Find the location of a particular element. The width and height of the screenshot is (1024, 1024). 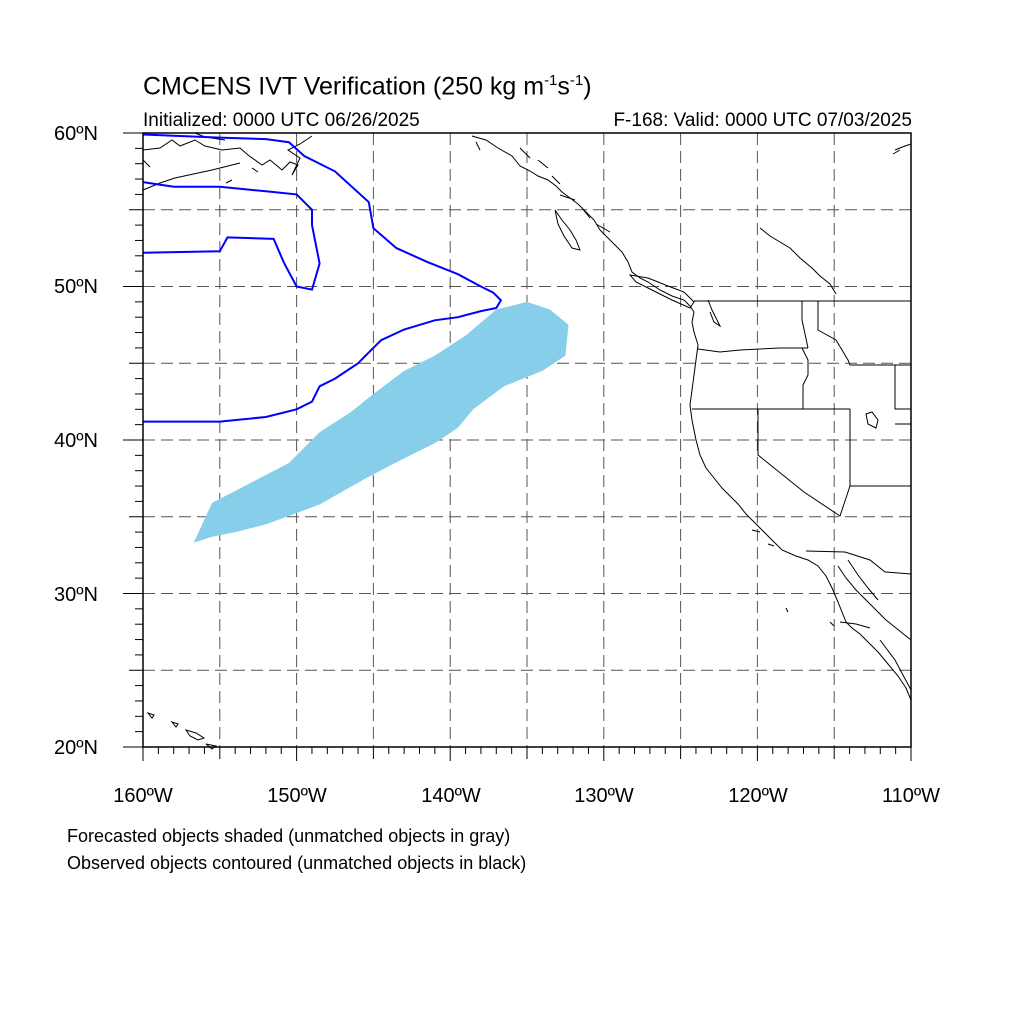

valid-time: F-168: Valid: 0000 UTC 07/03/2025 is located at coordinates (762, 120).